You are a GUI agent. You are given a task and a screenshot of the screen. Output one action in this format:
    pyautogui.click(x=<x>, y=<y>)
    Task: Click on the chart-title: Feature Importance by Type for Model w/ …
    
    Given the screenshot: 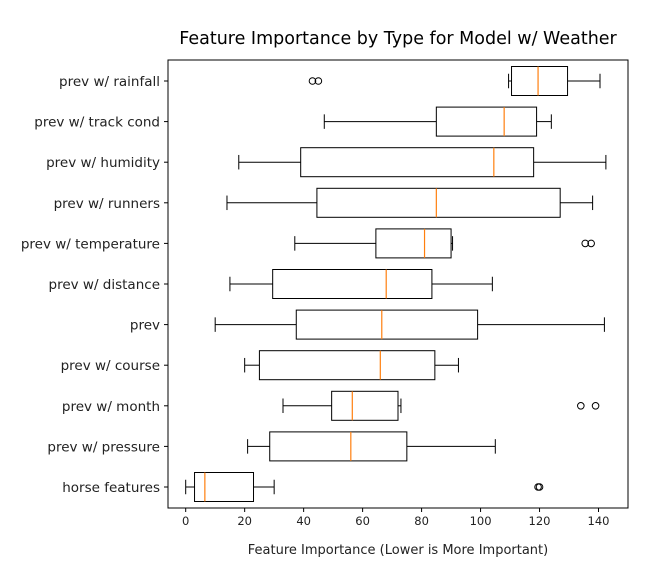 What is the action you would take?
    pyautogui.click(x=398, y=39)
    